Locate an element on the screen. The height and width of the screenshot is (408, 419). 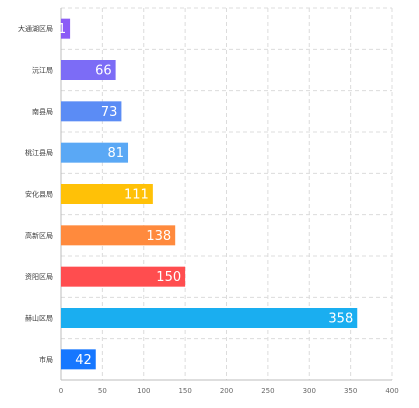
x-tick-label-8: 400 is located at coordinates (391, 391).